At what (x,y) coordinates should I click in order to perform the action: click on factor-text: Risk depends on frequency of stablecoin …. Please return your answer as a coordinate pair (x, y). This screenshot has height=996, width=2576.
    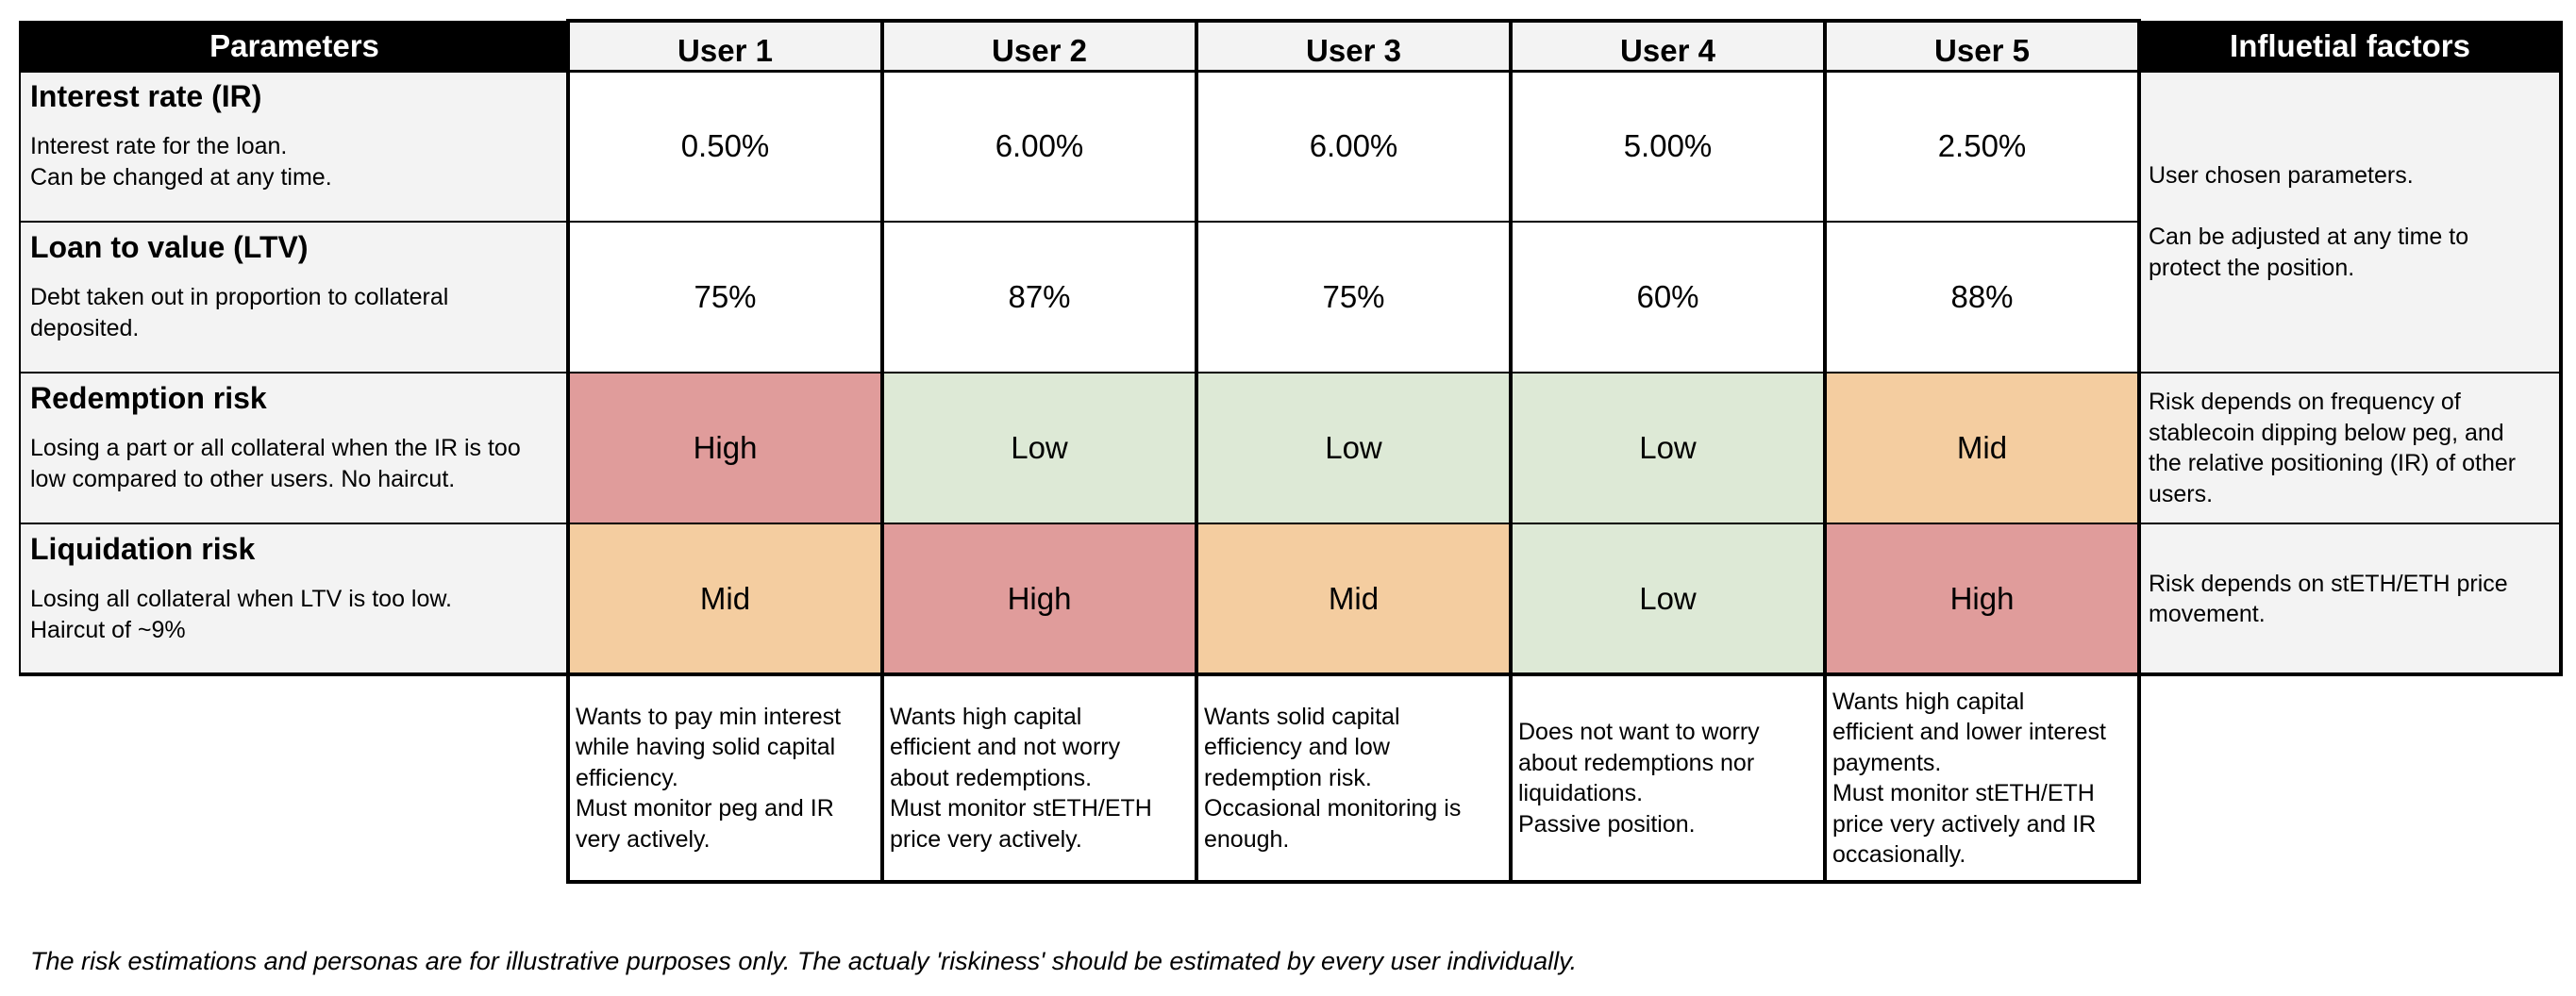
    Looking at the image, I should click on (2333, 448).